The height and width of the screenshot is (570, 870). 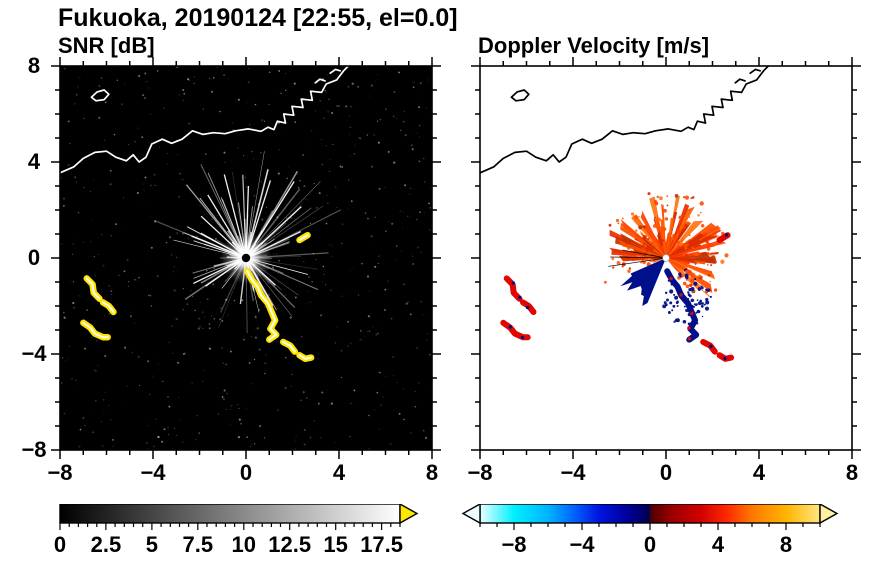 I want to click on snr-colorbar, so click(x=230, y=522).